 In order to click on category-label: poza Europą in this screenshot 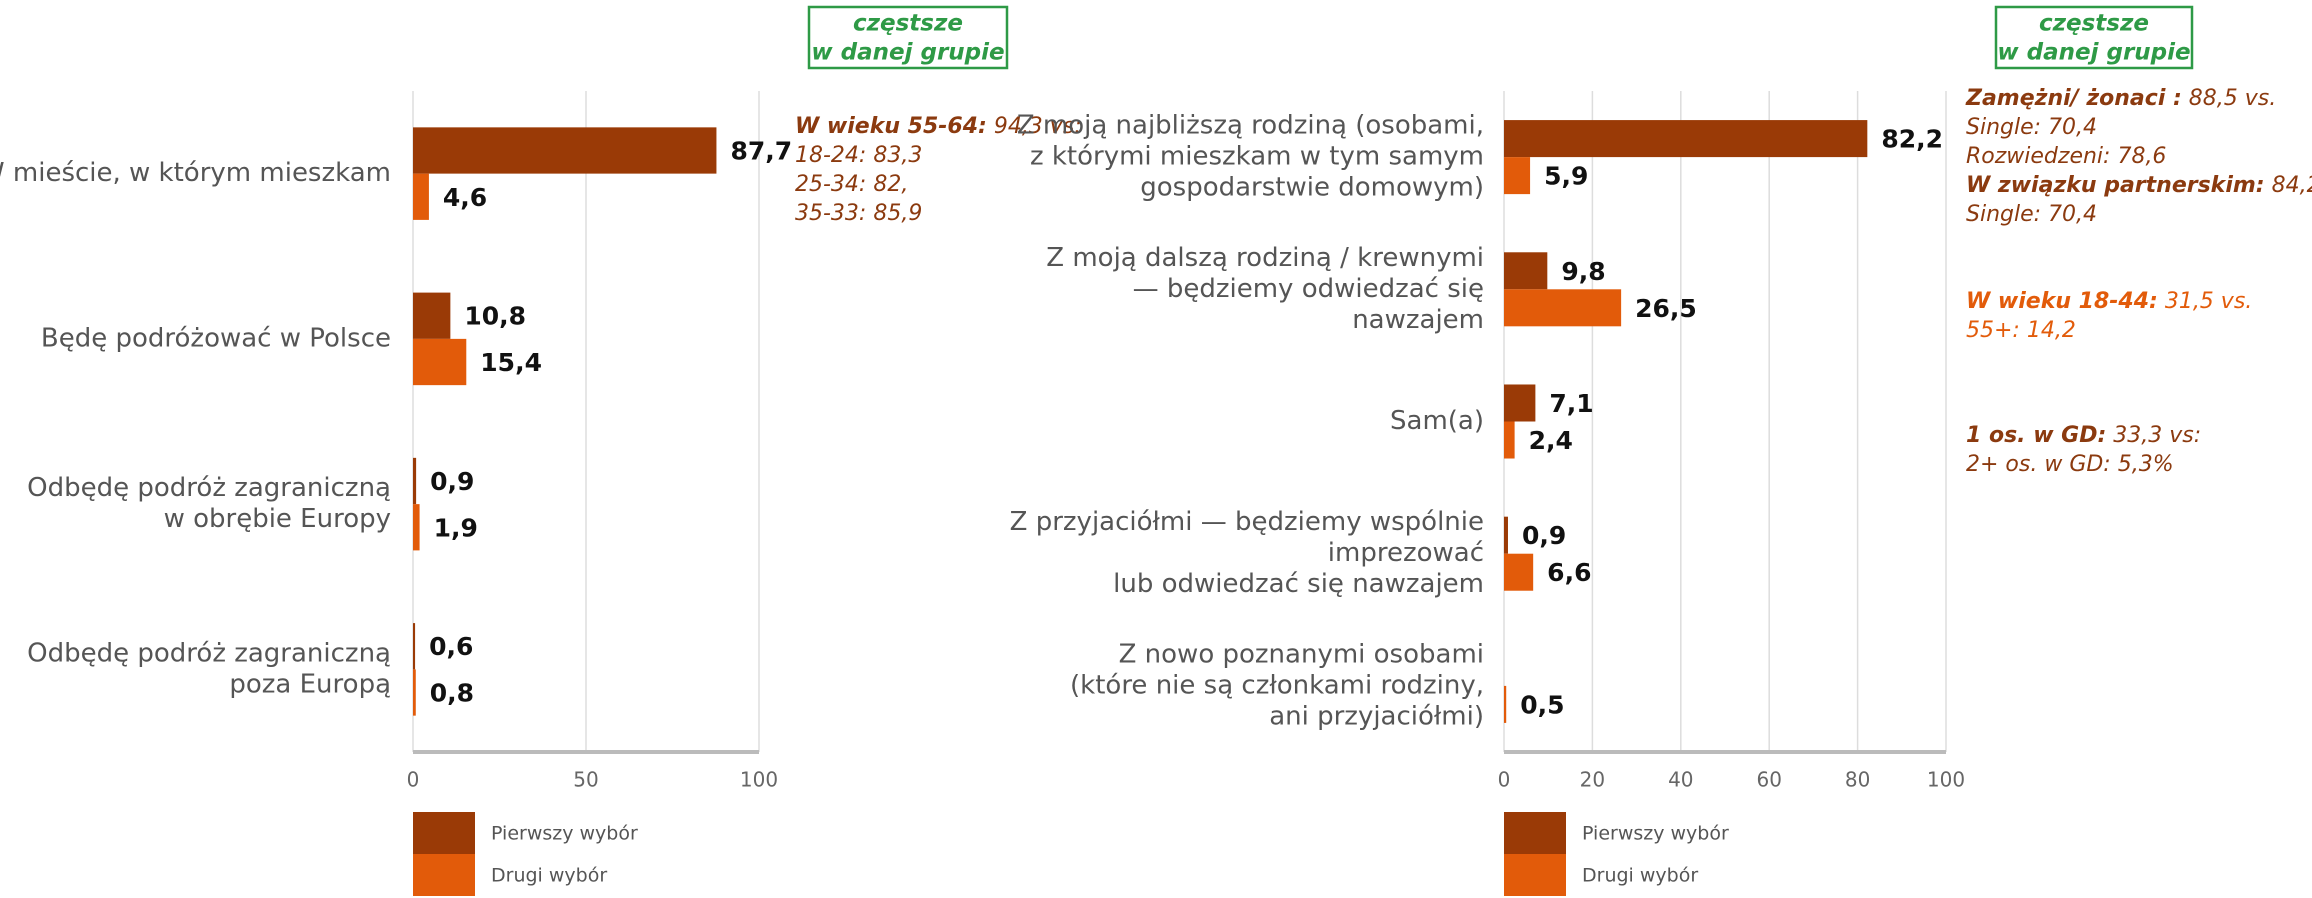, I will do `click(310, 684)`.